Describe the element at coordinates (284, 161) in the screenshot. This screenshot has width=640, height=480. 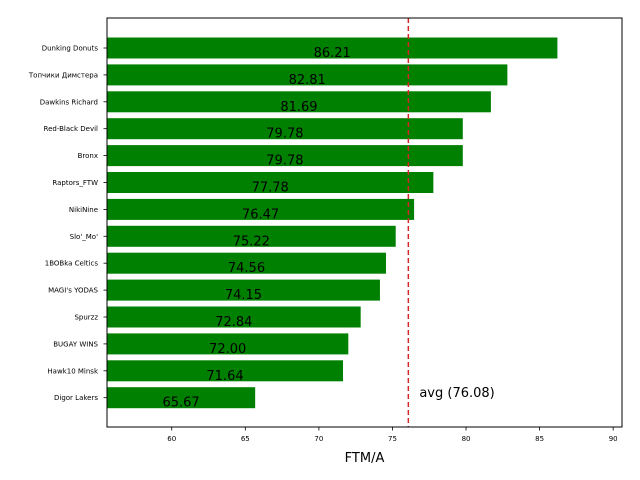
I see `data-label-4: 79.78` at that location.